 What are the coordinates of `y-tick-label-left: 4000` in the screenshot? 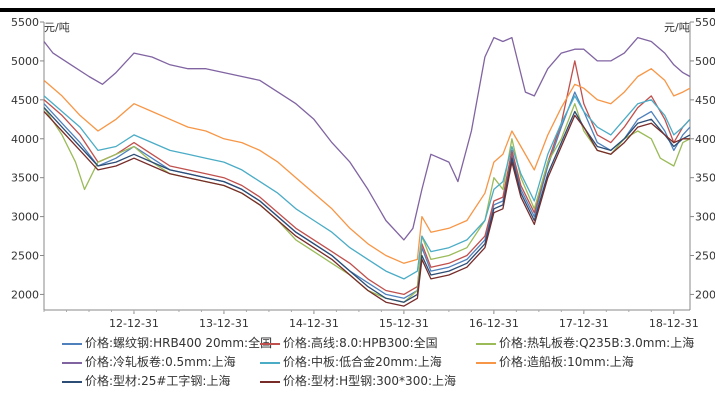 It's located at (25, 139).